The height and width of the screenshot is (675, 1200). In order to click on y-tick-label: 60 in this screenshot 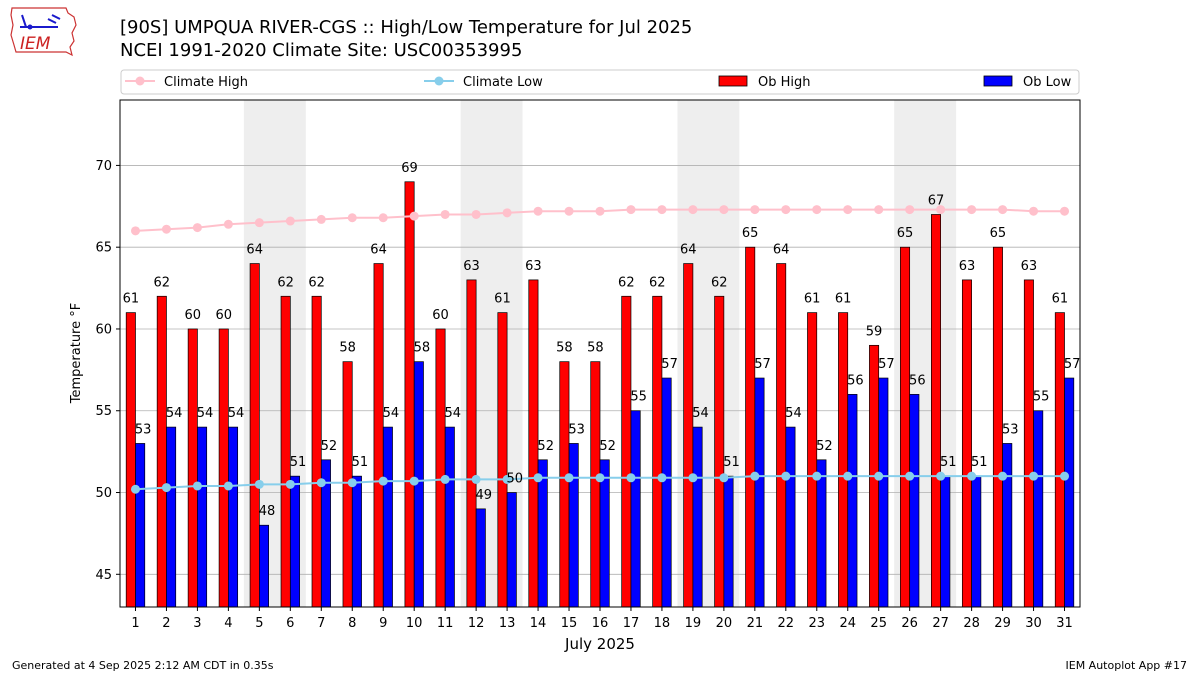, I will do `click(103, 329)`.